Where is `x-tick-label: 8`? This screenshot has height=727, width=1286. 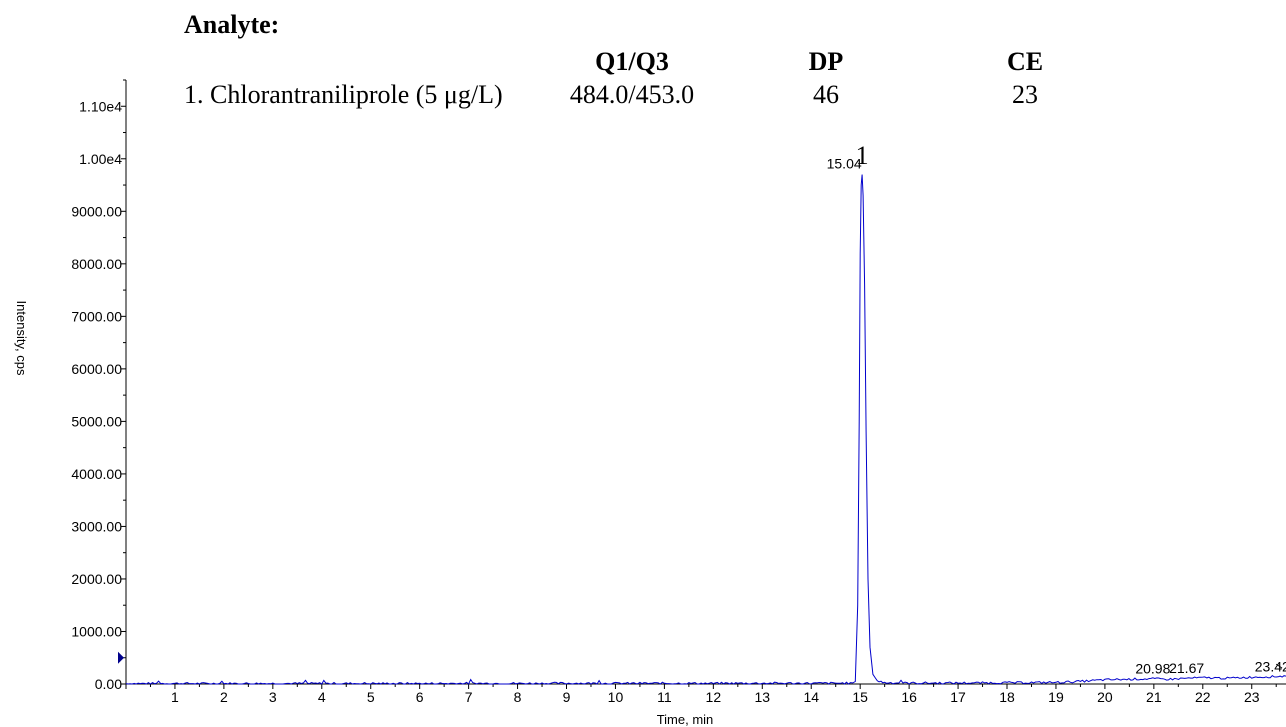
x-tick-label: 8 is located at coordinates (518, 697).